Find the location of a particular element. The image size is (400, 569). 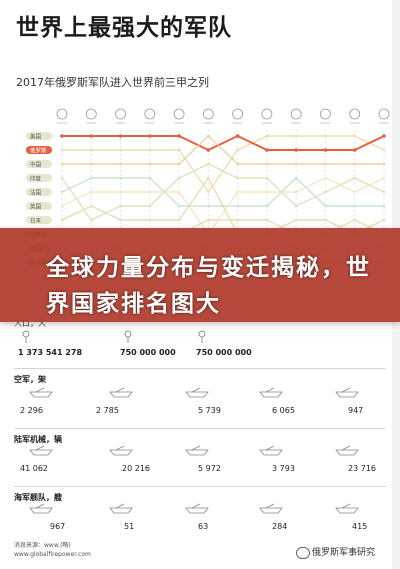

person-icon is located at coordinates (26, 334).